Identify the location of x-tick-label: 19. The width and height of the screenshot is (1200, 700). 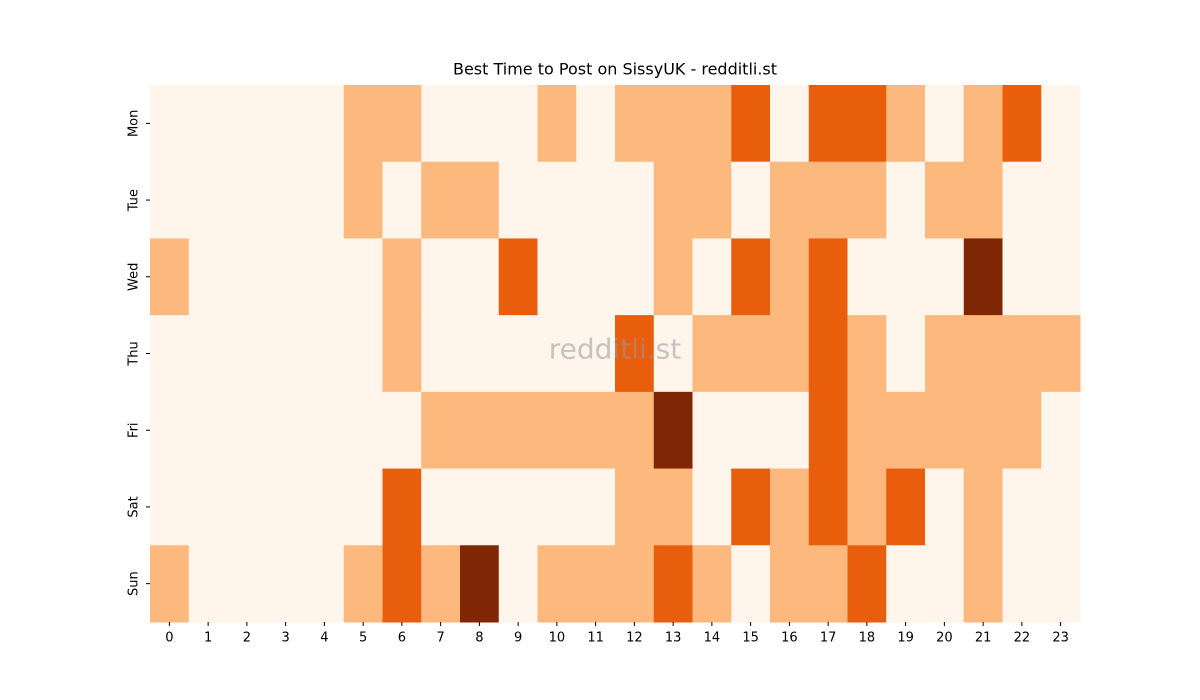
(905, 638).